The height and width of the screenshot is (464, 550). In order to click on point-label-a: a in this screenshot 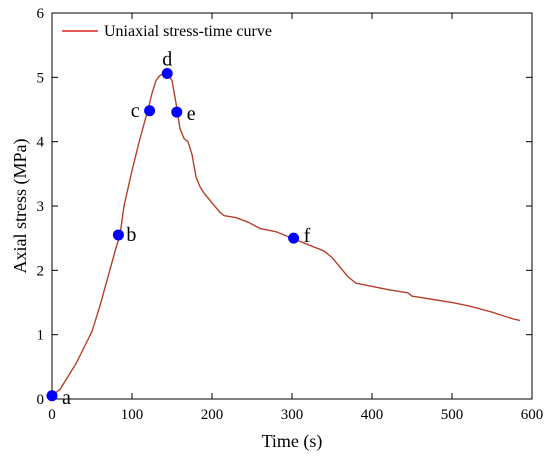, I will do `click(66, 398)`.